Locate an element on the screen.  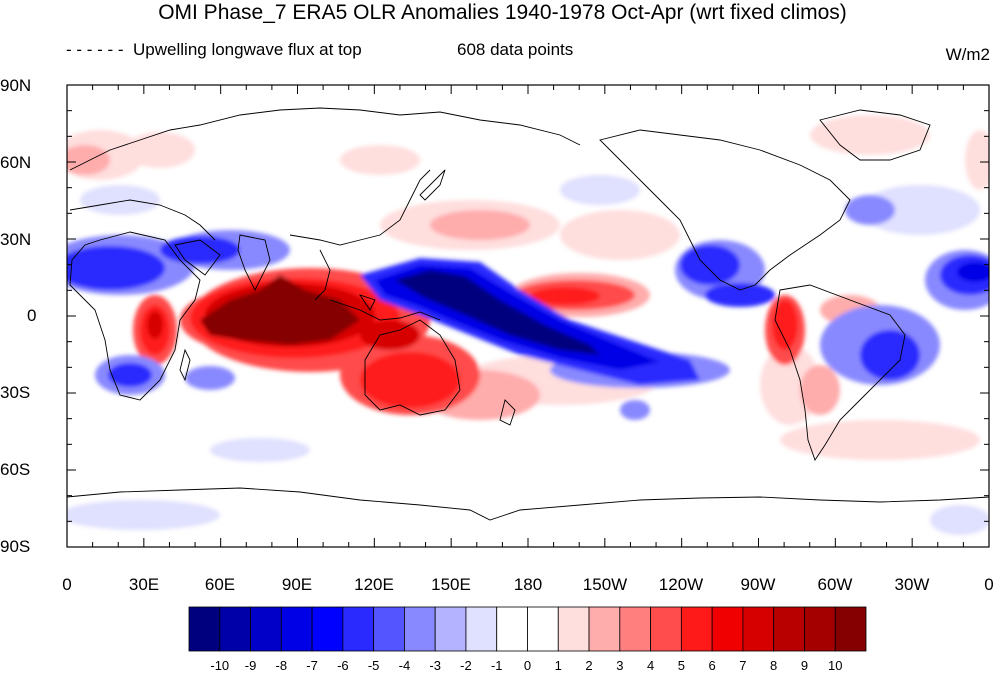
colorbar-label: -4 is located at coordinates (404, 665).